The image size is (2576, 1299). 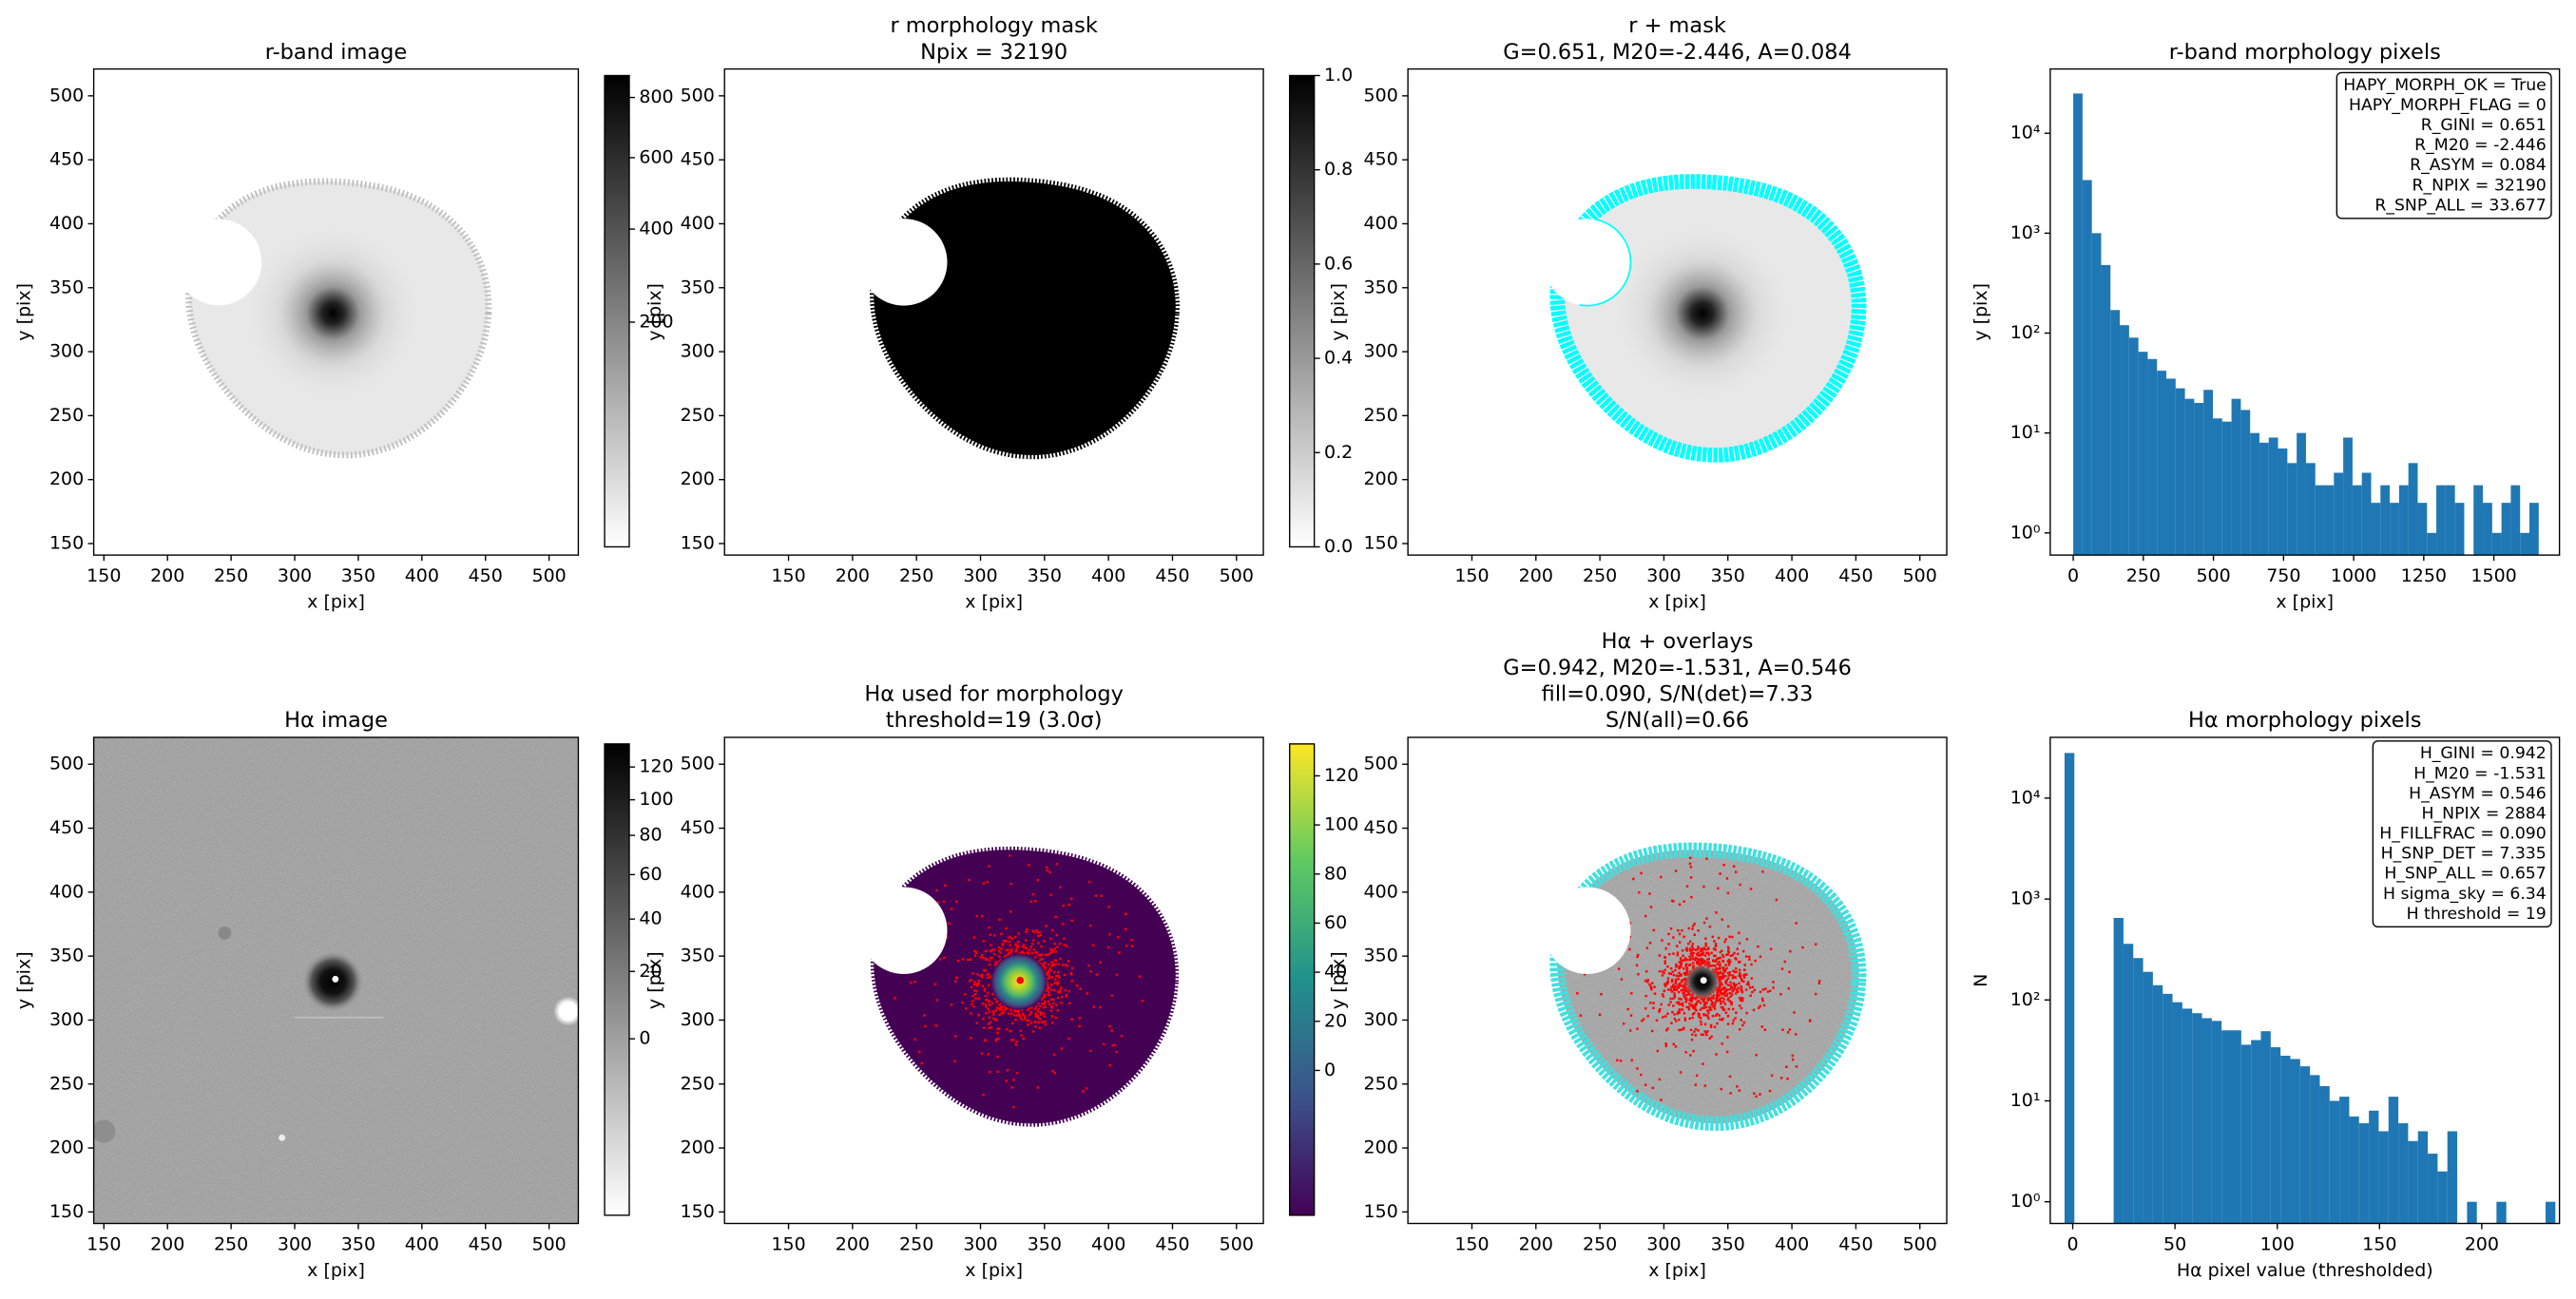 I want to click on galaxy-edge, so click(x=338, y=318).